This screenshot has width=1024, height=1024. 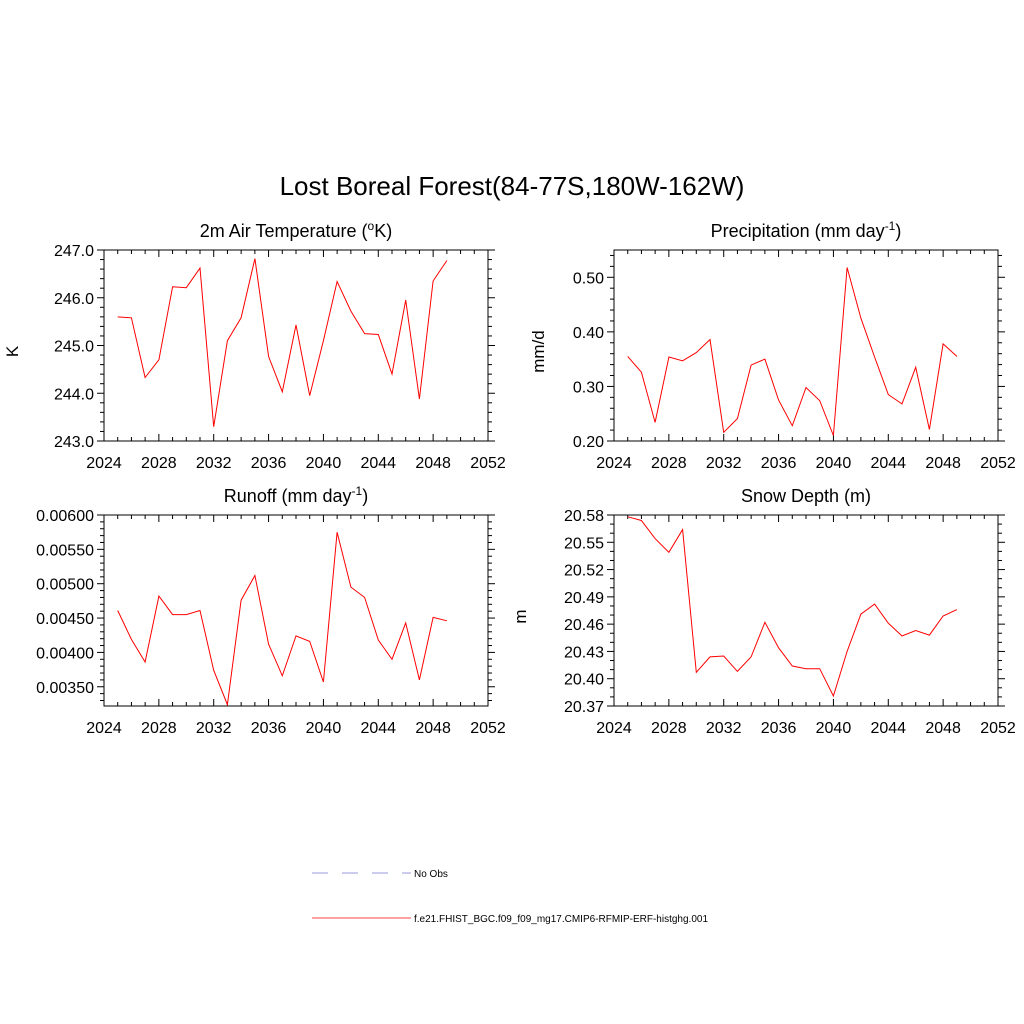 I want to click on y-tick-label: 20.58, so click(x=584, y=516).